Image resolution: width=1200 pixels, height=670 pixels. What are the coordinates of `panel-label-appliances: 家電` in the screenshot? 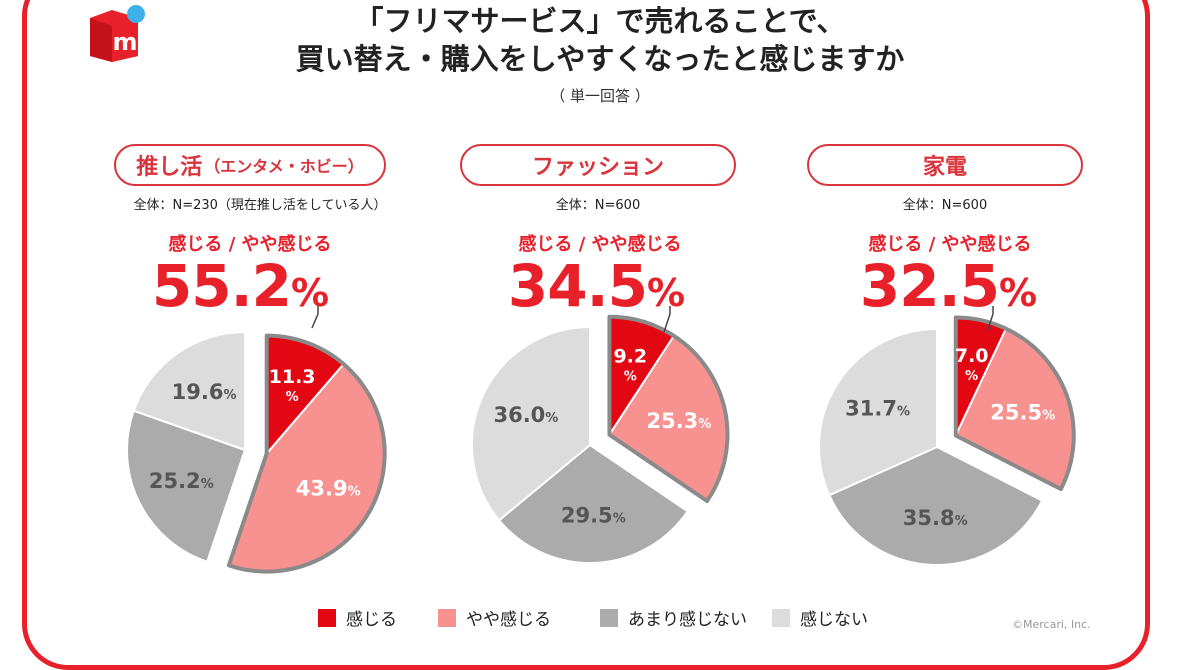 It's located at (945, 165).